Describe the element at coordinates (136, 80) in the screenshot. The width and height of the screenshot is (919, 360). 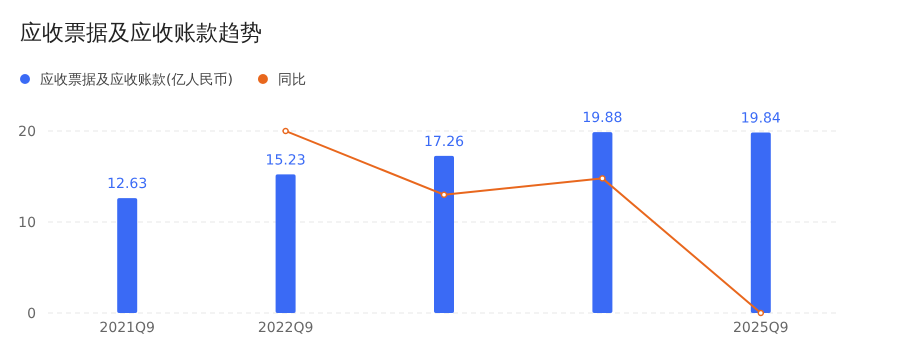
I see `legend-label: 应收票据及应收账款(亿人民币)` at that location.